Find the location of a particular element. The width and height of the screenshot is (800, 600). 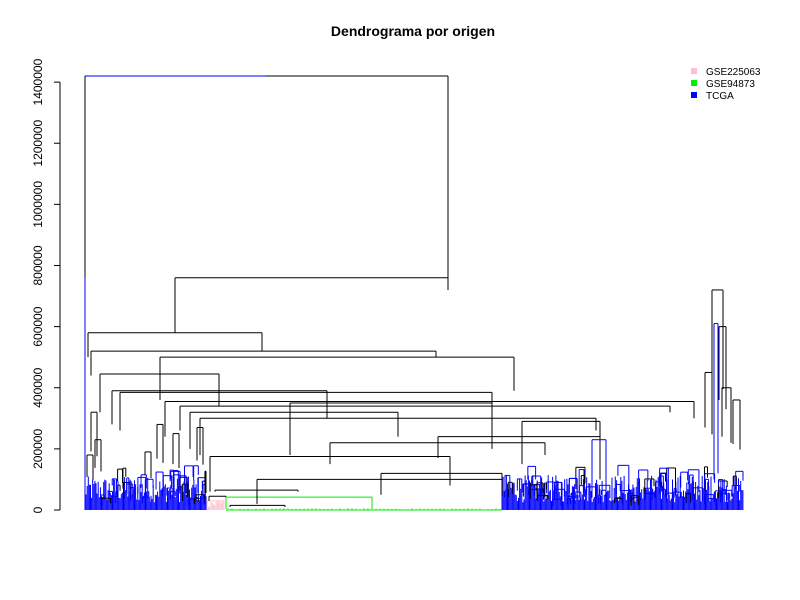

y-tick-label: 1200000 is located at coordinates (38, 143).